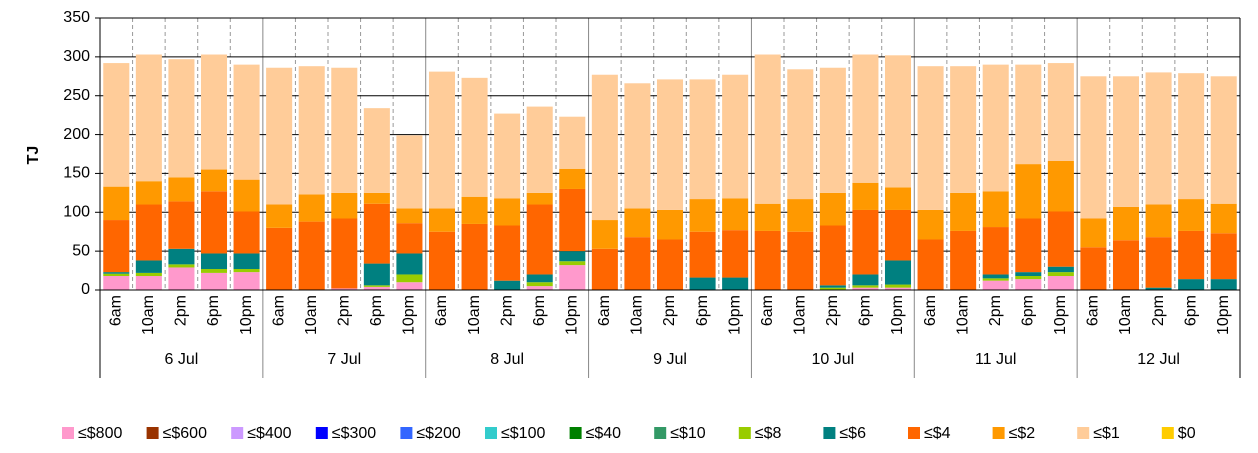 The height and width of the screenshot is (453, 1258). I want to click on legend-label: ≤$4, so click(937, 433).